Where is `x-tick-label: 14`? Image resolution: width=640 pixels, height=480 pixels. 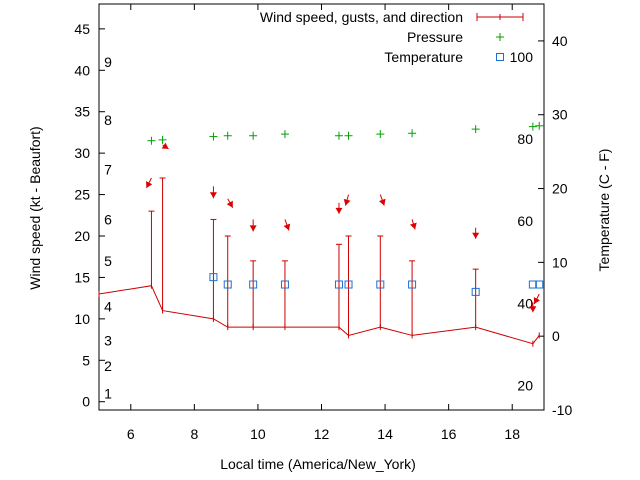
x-tick-label: 14 is located at coordinates (385, 434).